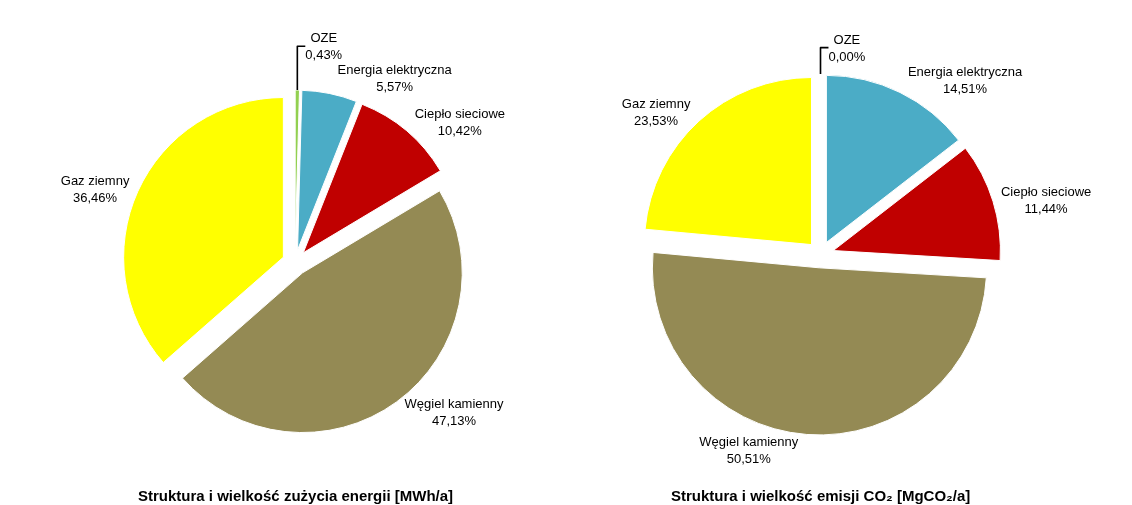 Image resolution: width=1132 pixels, height=505 pixels. Describe the element at coordinates (324, 38) in the screenshot. I see `slice-label: OZE` at that location.